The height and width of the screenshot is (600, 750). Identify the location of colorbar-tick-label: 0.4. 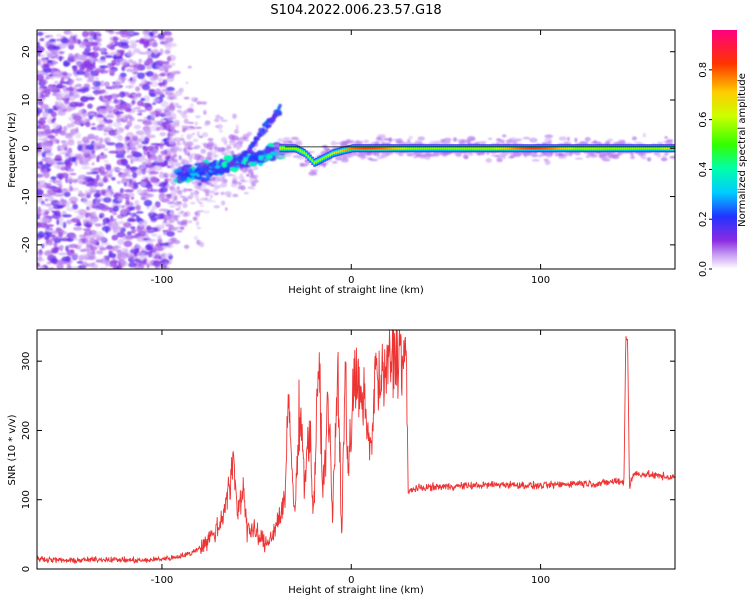
(703, 169).